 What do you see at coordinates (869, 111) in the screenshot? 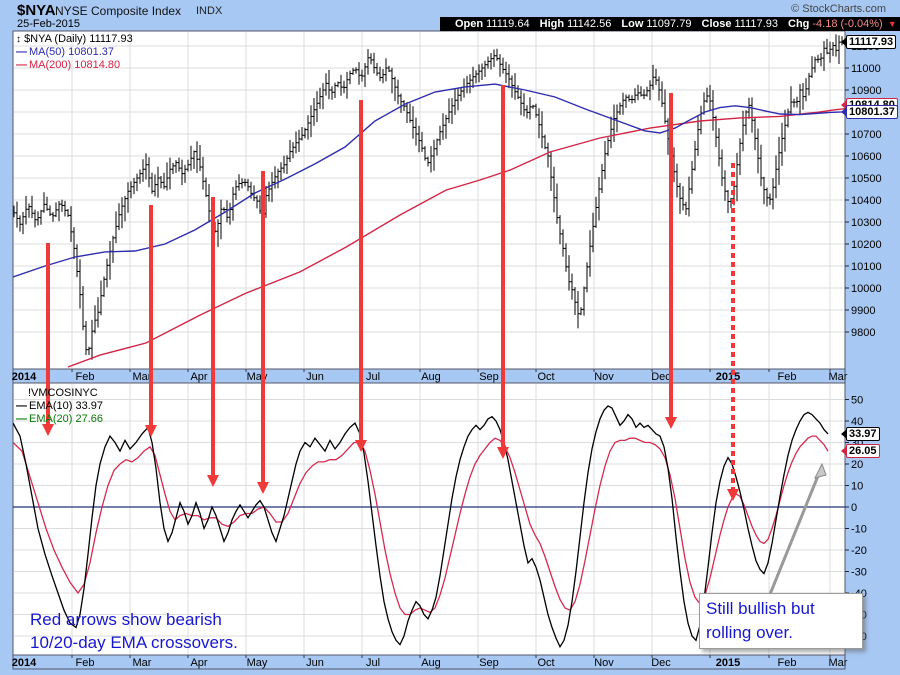
I see `ma50-price-callout: 10801.37` at bounding box center [869, 111].